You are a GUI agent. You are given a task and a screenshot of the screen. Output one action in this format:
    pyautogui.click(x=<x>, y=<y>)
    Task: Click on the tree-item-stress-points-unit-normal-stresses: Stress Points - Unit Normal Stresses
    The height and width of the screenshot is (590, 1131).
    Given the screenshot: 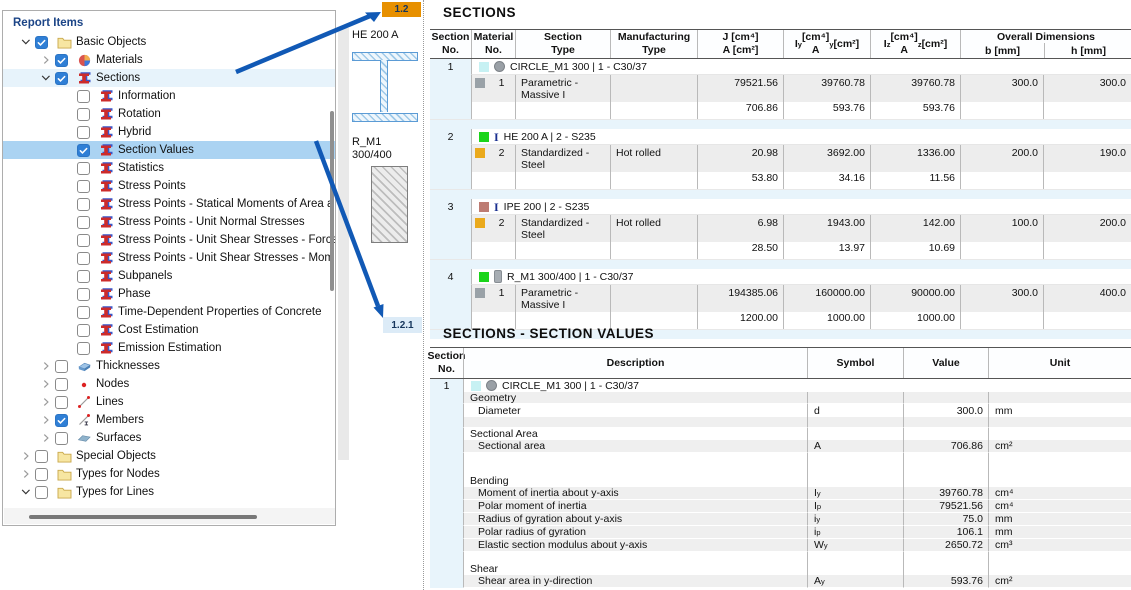 What is the action you would take?
    pyautogui.click(x=169, y=222)
    